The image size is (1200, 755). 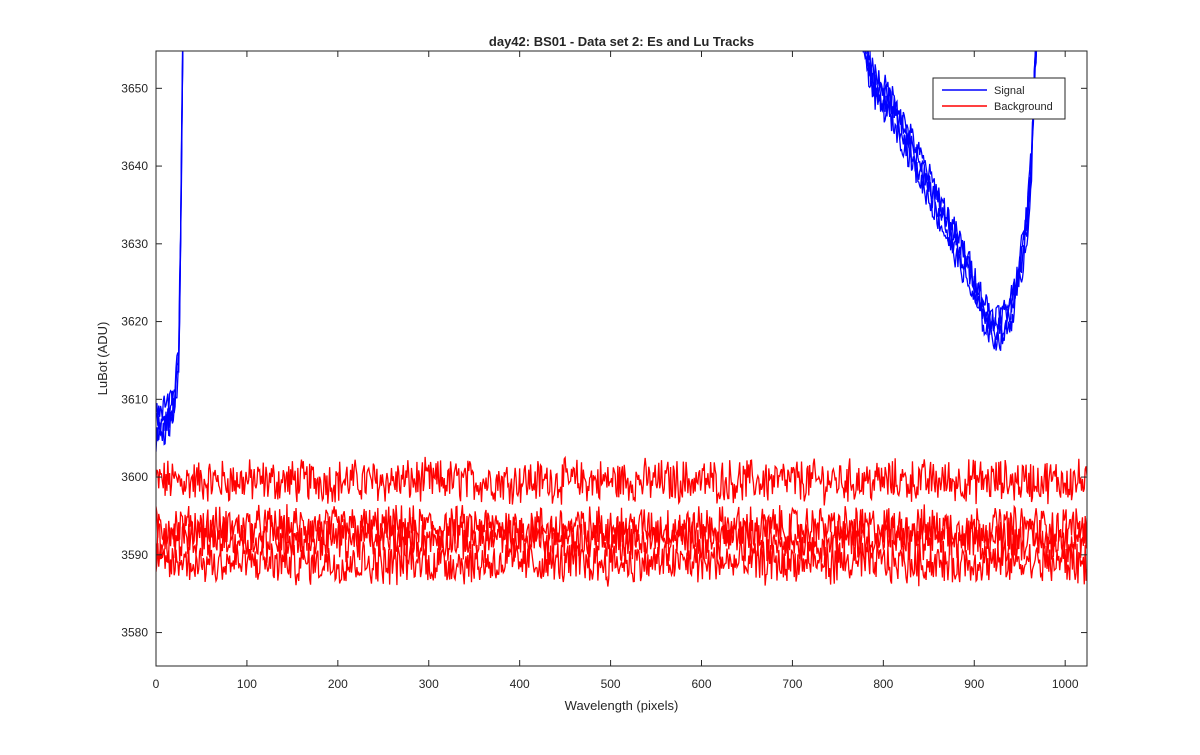 I want to click on legend-box, so click(x=999, y=98).